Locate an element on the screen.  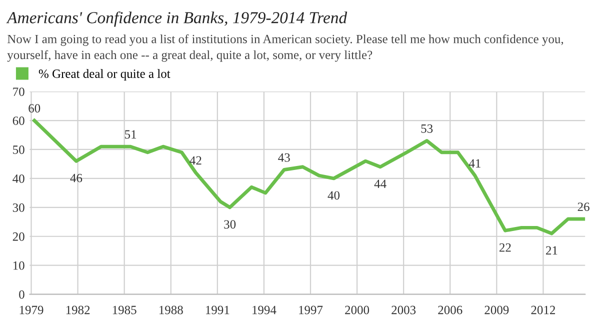
annotation: 40 is located at coordinates (334, 195).